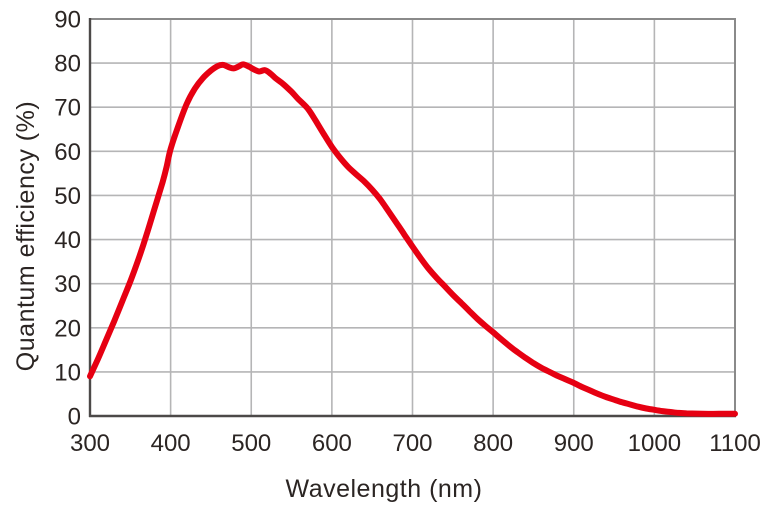  What do you see at coordinates (26, 236) in the screenshot?
I see `y-axis-title: Quantum efficiency (%)` at bounding box center [26, 236].